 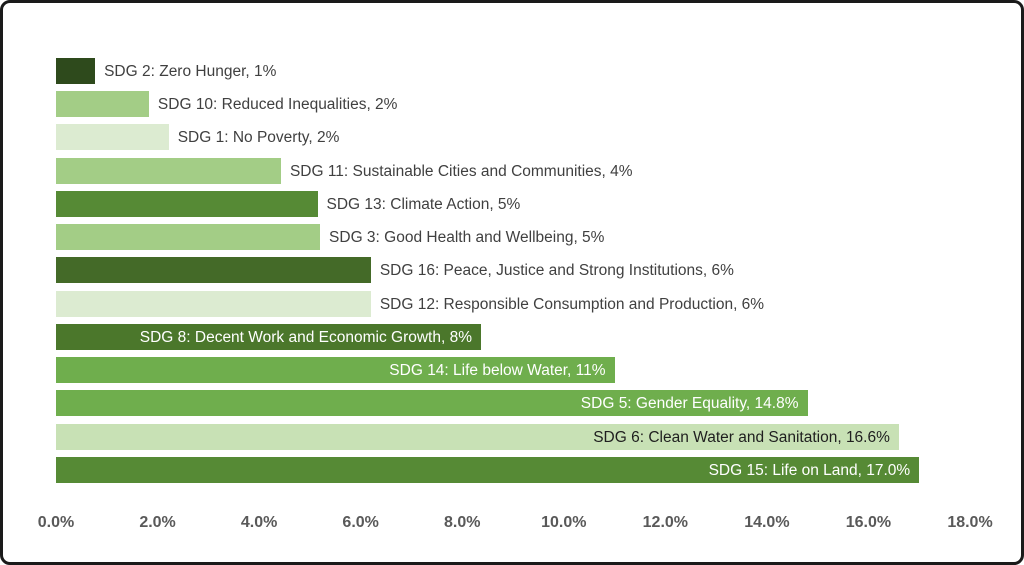 What do you see at coordinates (497, 371) in the screenshot?
I see `bar-label-sdg-14: SDG 14: Life below Water, 11%` at bounding box center [497, 371].